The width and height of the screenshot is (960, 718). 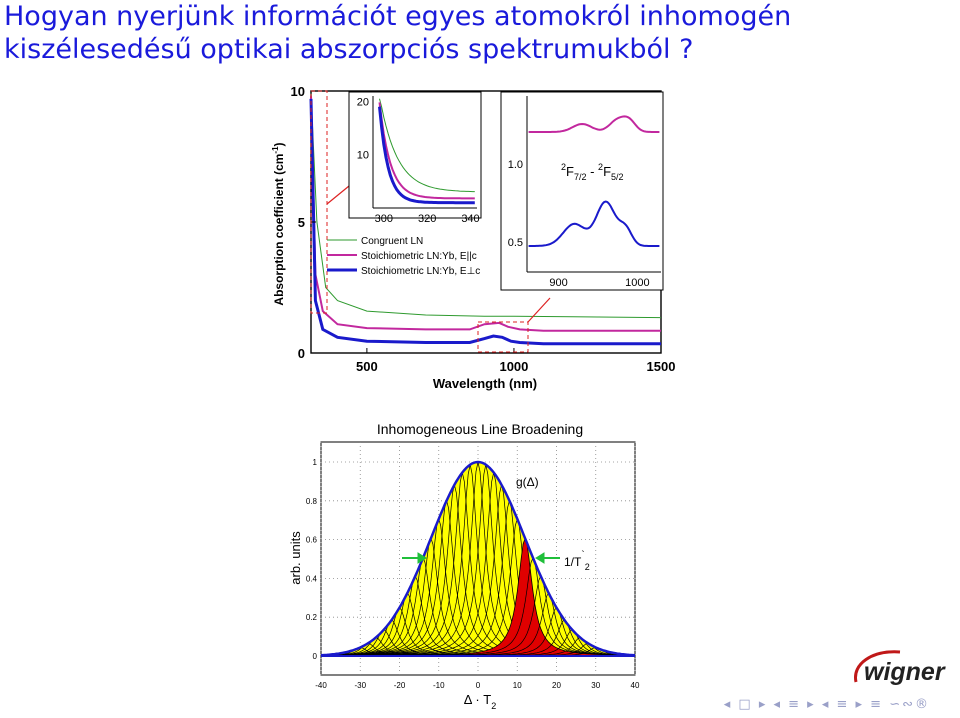 I want to click on linewidth-label: 1/T`2, so click(x=577, y=560).